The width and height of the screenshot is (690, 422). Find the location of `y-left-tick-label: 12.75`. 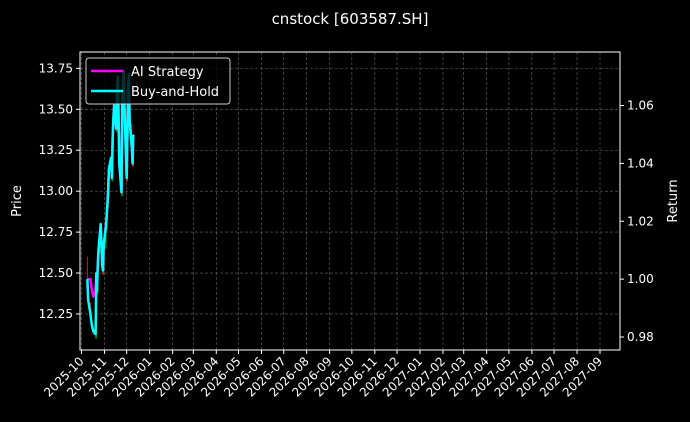

y-left-tick-label: 12.75 is located at coordinates (56, 232).